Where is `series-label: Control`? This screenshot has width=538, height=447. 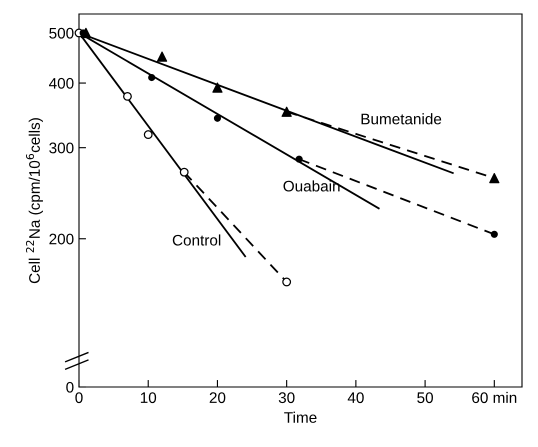
series-label: Control is located at coordinates (196, 240).